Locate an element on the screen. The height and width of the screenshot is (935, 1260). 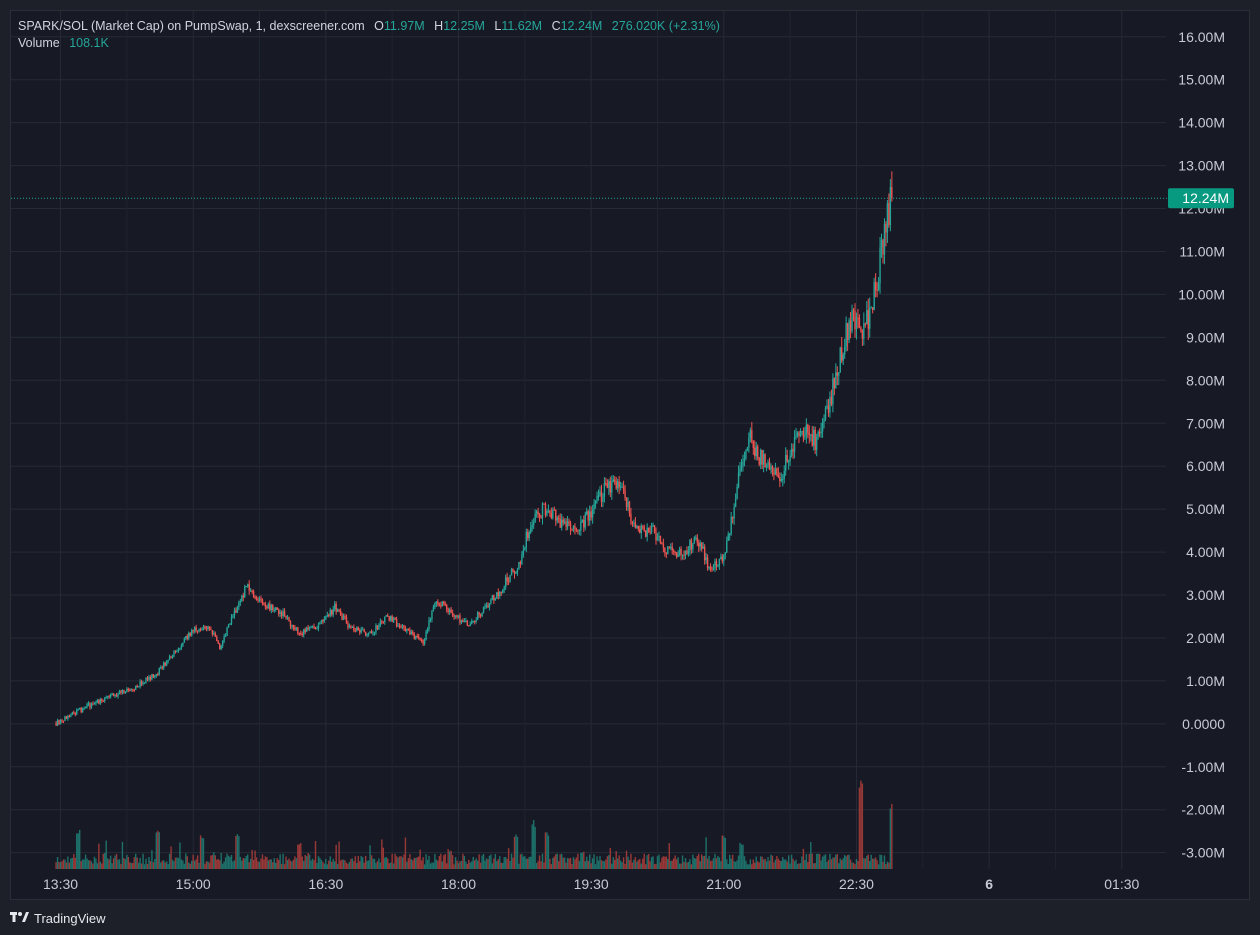
low-value: 11.62M is located at coordinates (522, 26).